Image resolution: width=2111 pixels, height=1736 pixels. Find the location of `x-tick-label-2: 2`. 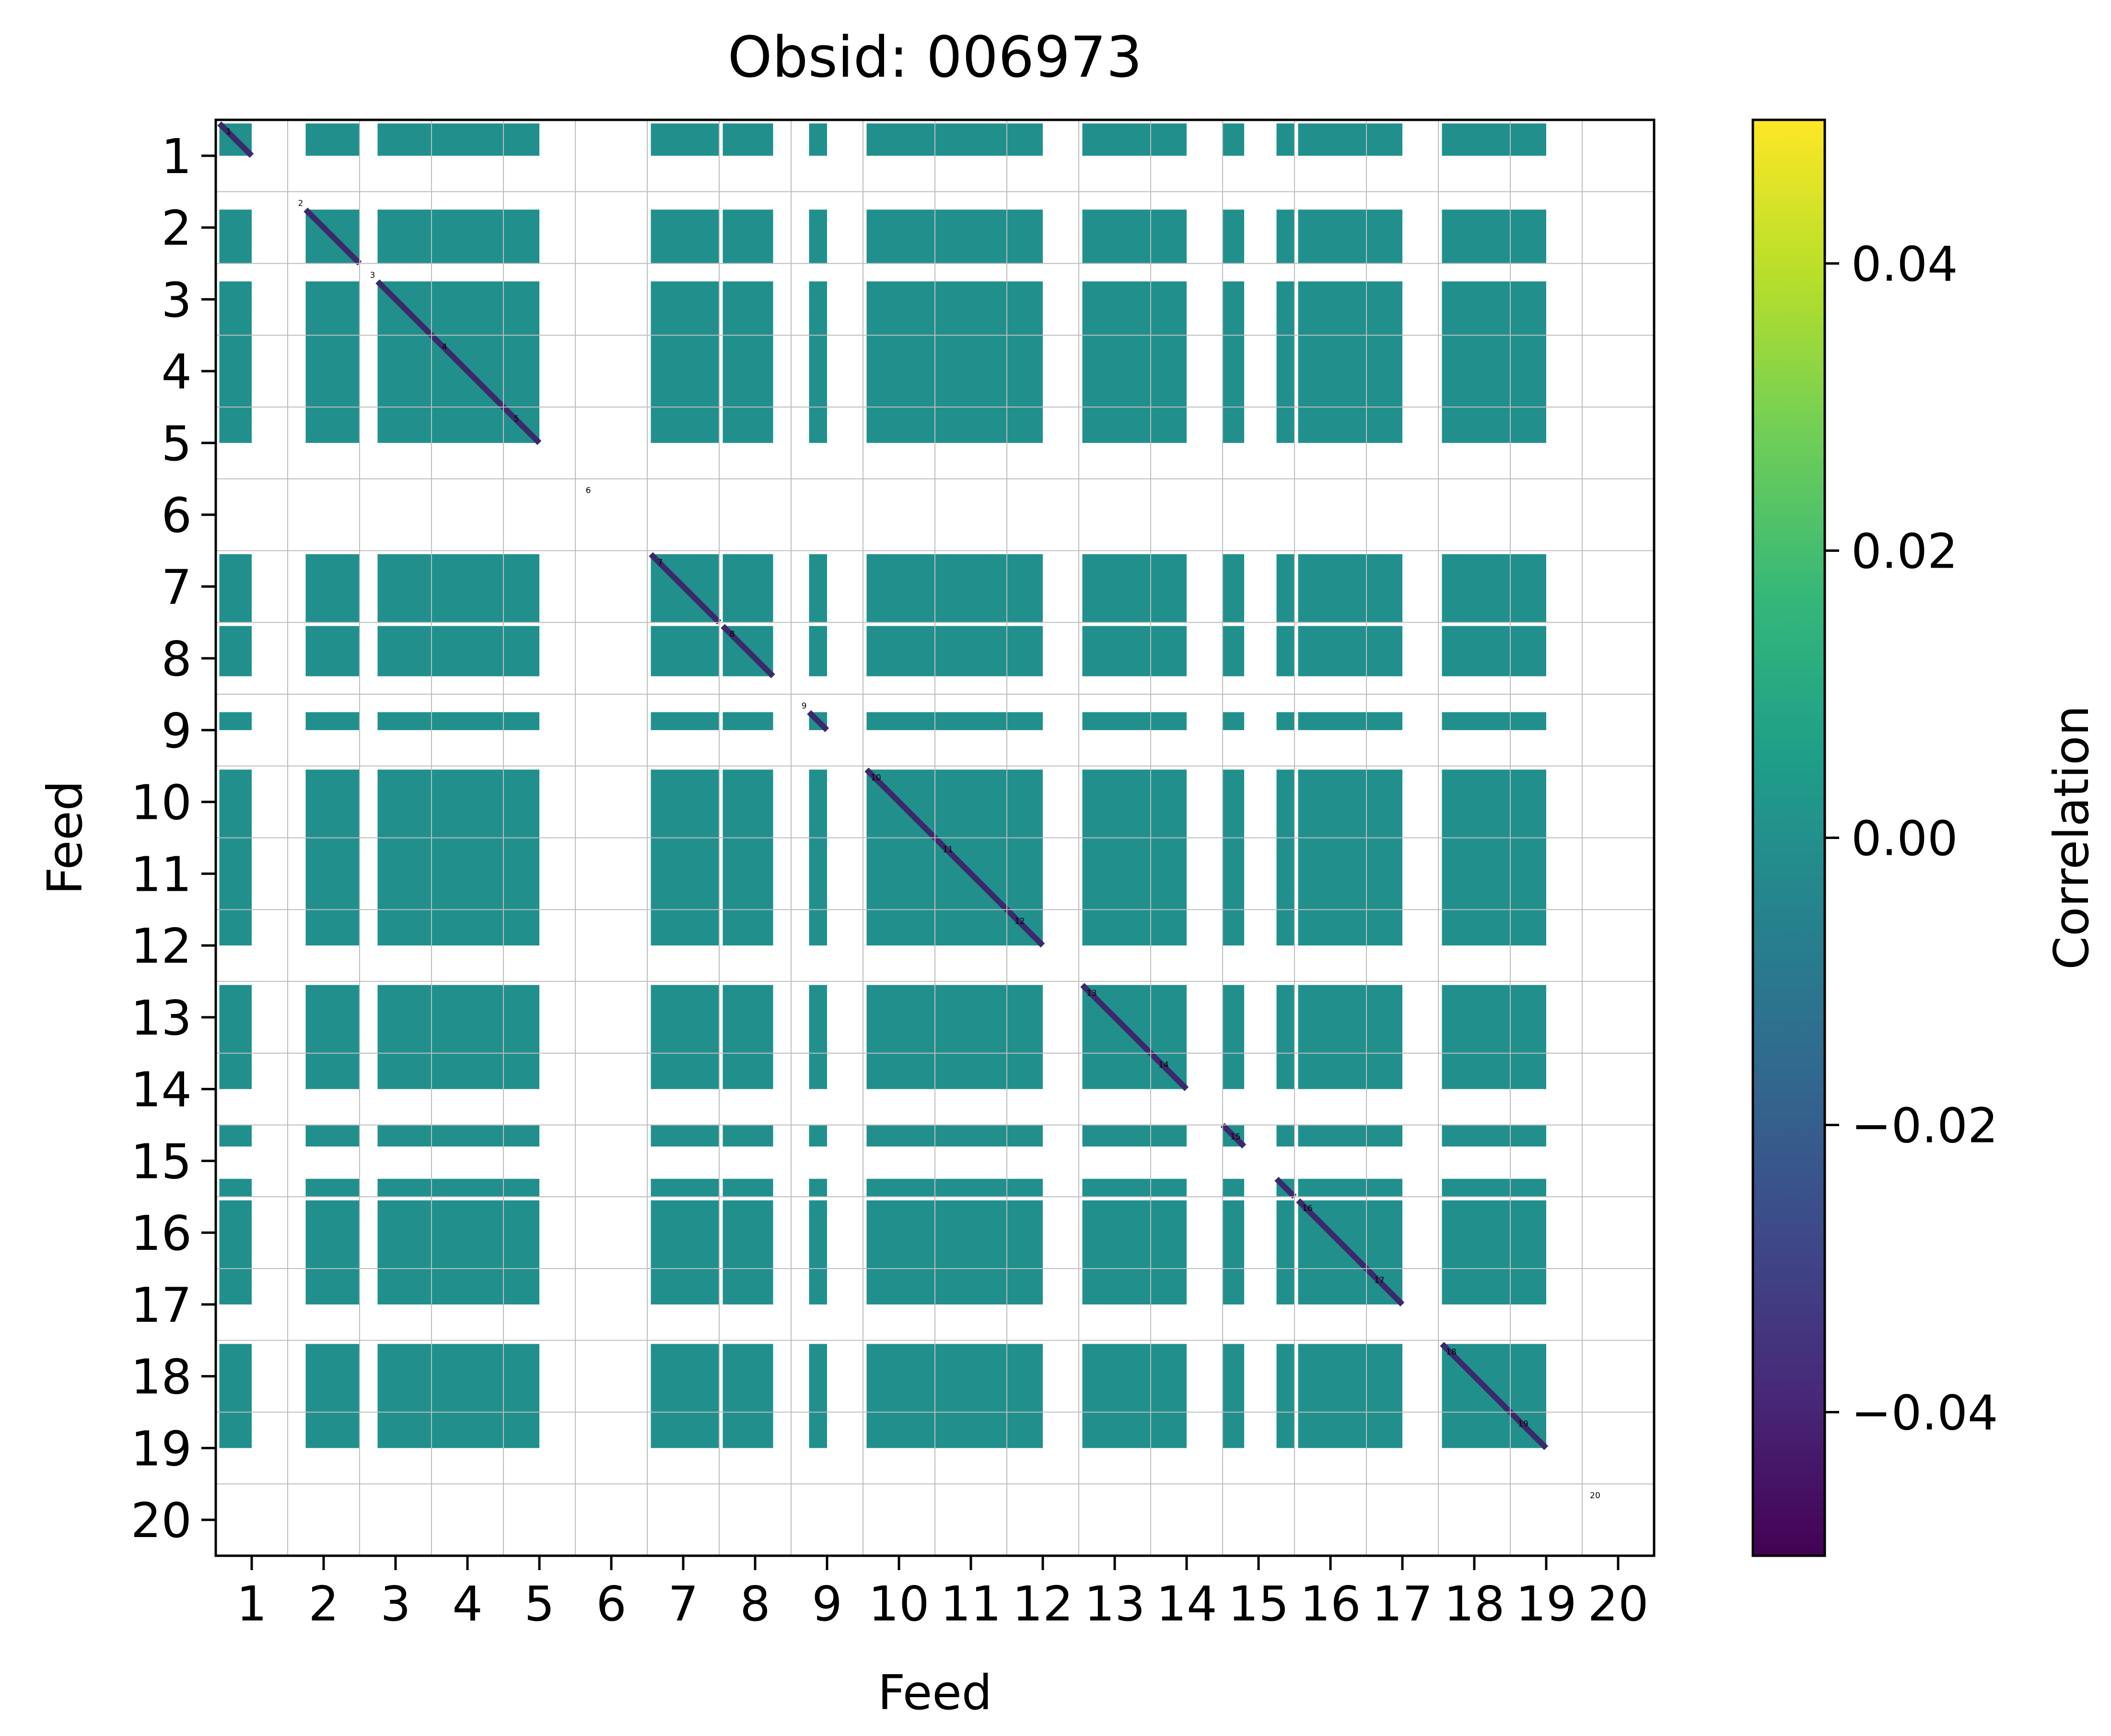

x-tick-label-2: 2 is located at coordinates (323, 1604).